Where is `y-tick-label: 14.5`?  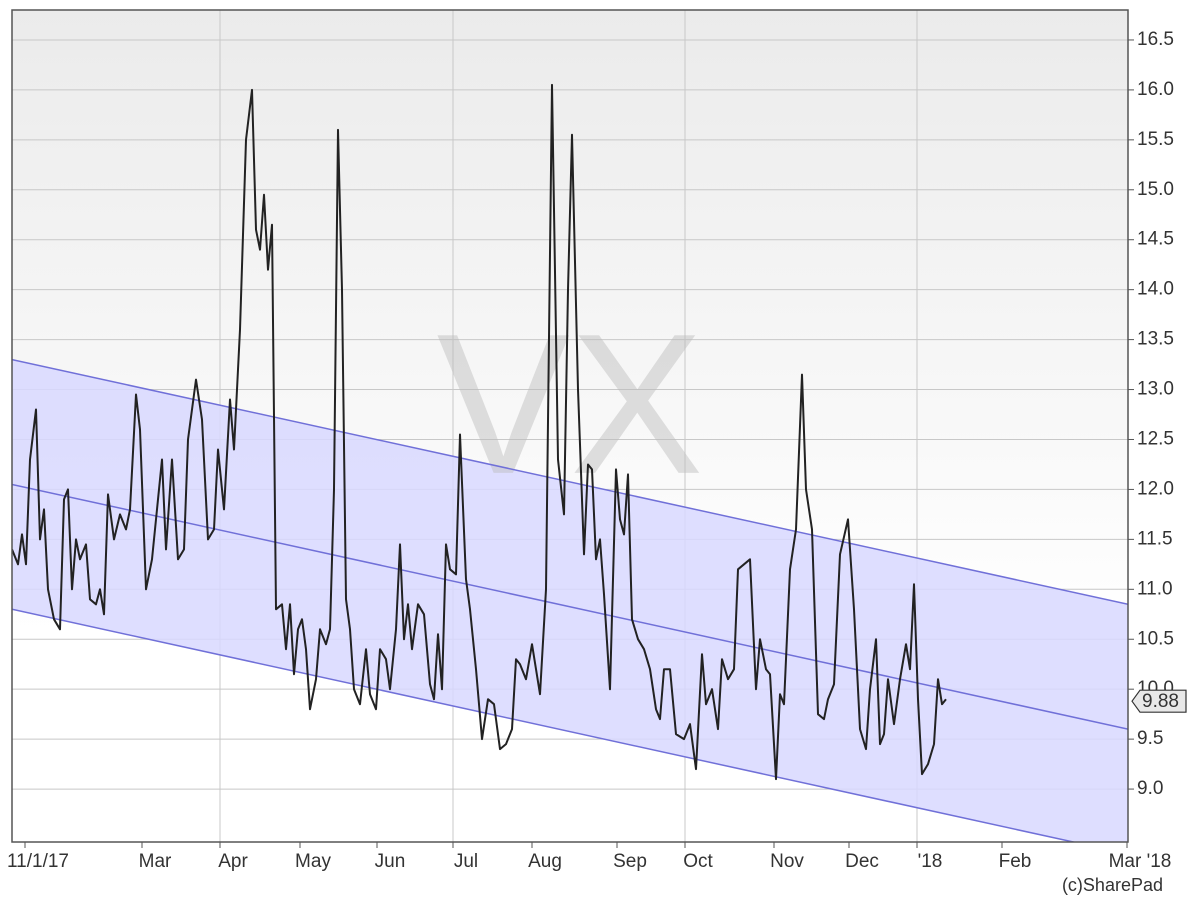 y-tick-label: 14.5 is located at coordinates (1155, 239).